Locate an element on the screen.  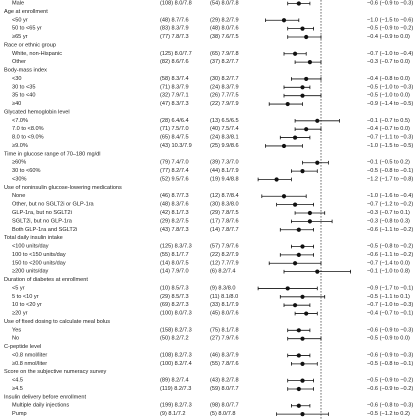
subgroup-label: ≥40 is located at coordinates (16, 104).